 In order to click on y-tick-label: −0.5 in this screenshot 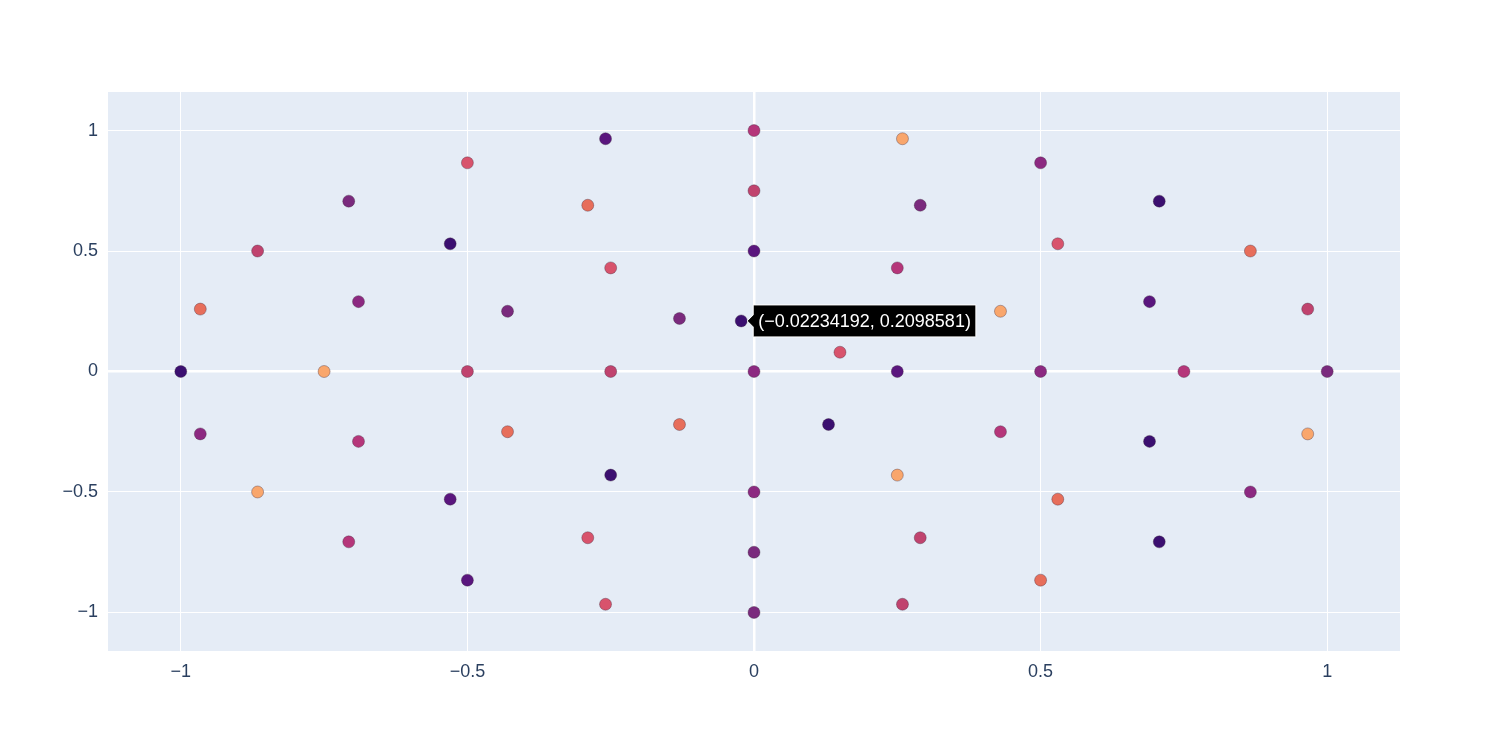, I will do `click(80, 490)`.